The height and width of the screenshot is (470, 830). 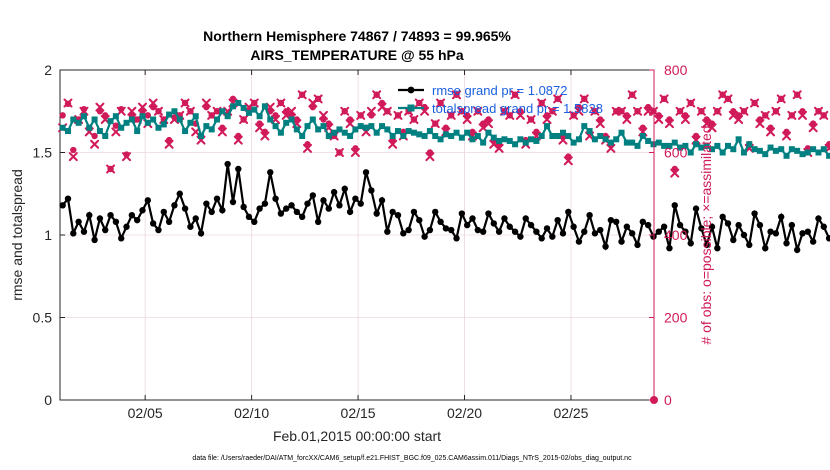 What do you see at coordinates (570, 413) in the screenshot?
I see `x-tick-label: 02/25` at bounding box center [570, 413].